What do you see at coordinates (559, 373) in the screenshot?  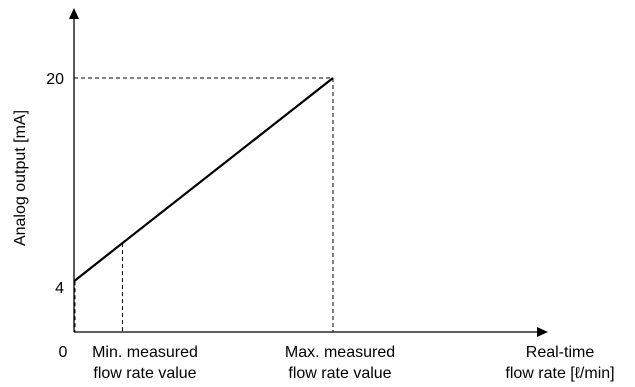 I see `x-axis-label-line2: flow rate [ℓ/min]` at bounding box center [559, 373].